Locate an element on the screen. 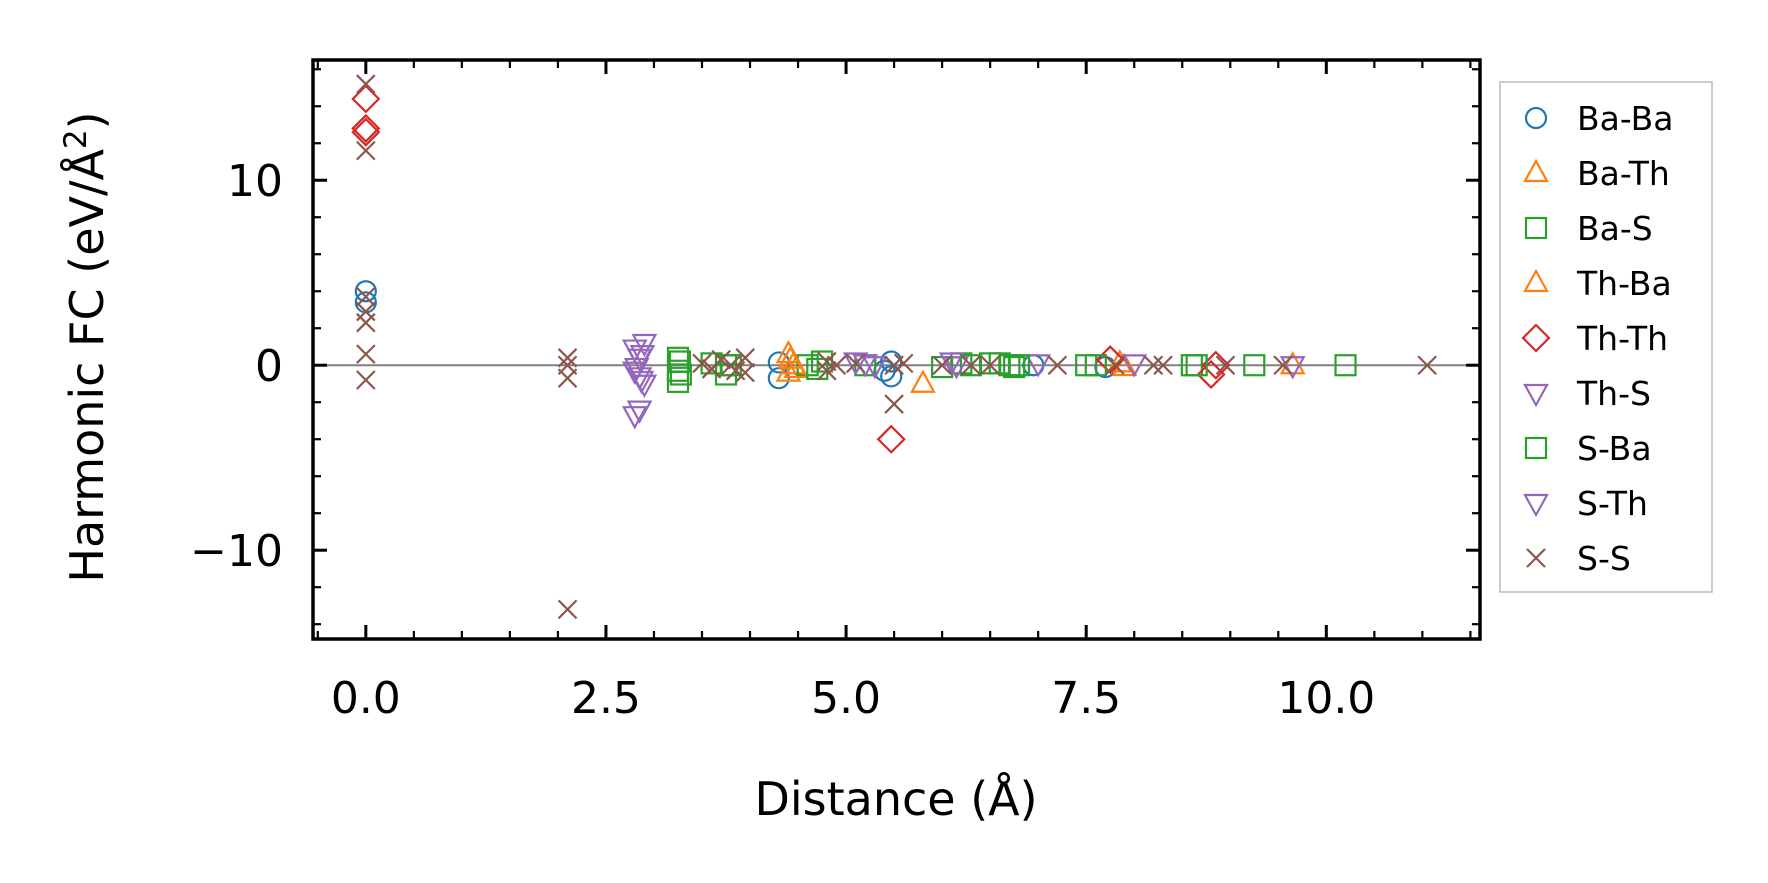 The height and width of the screenshot is (883, 1768). legend-entry-th-s: Th-S is located at coordinates (1587, 393).